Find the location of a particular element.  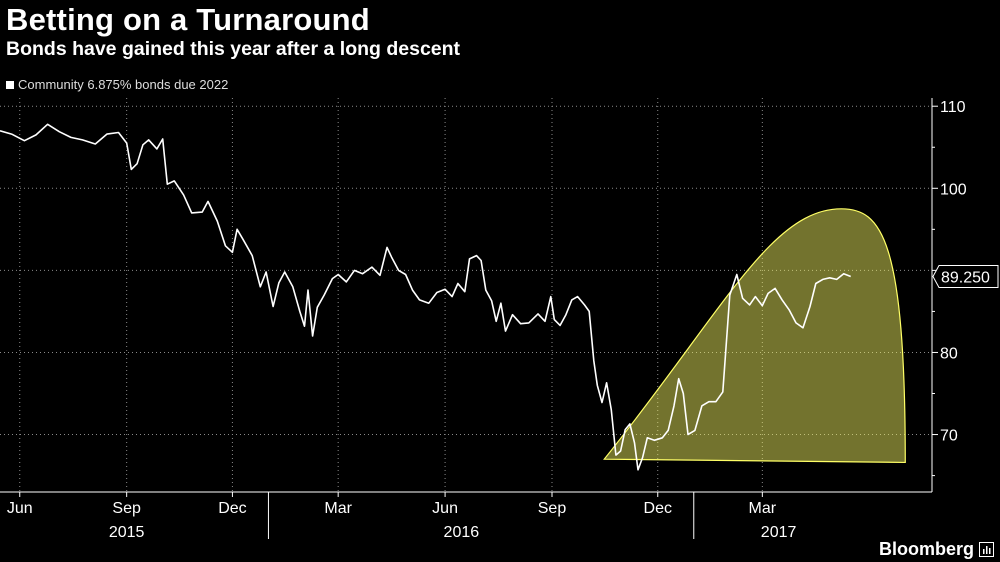

legend-swatch is located at coordinates (10, 84).